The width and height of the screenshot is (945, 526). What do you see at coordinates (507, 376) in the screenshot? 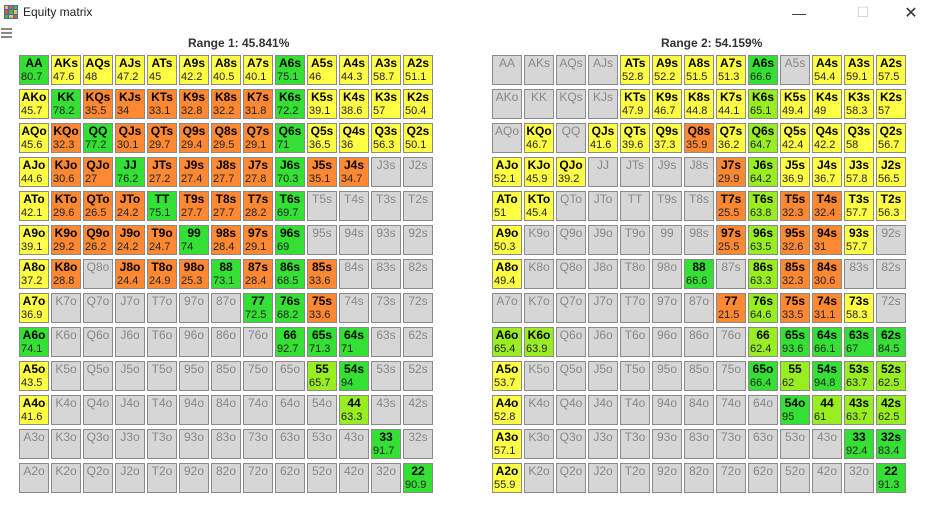
I see `hand-cell-a5o: A5o 53.7` at bounding box center [507, 376].